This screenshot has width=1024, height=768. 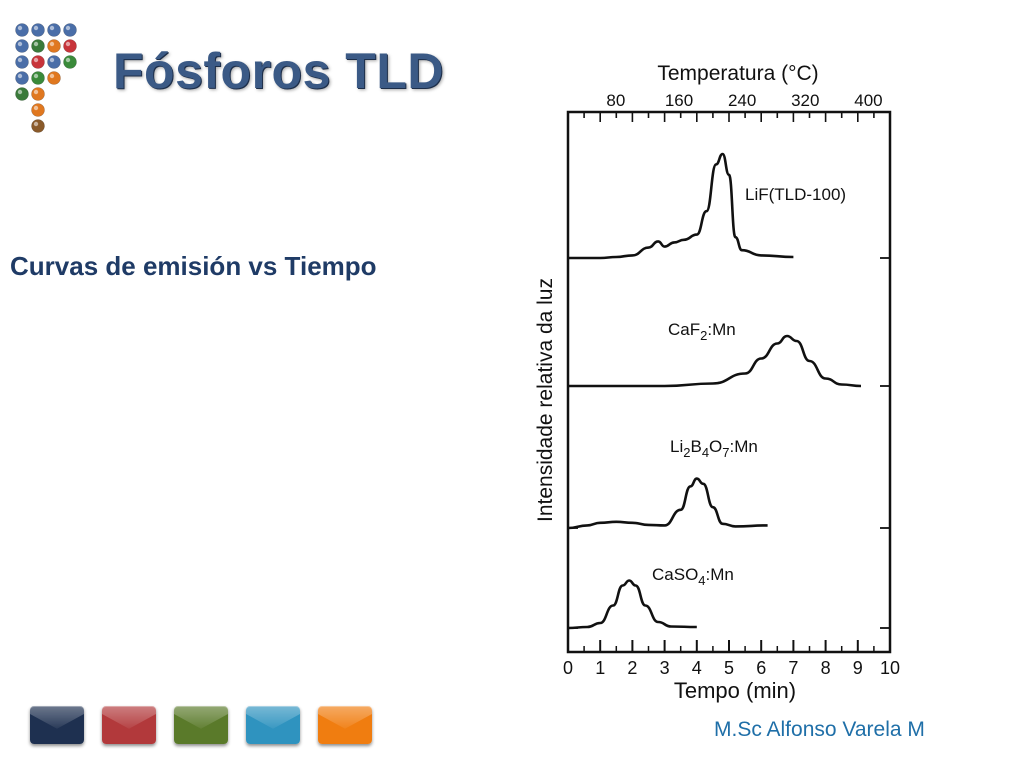 I want to click on series-label-subscript: 7, so click(x=725, y=452).